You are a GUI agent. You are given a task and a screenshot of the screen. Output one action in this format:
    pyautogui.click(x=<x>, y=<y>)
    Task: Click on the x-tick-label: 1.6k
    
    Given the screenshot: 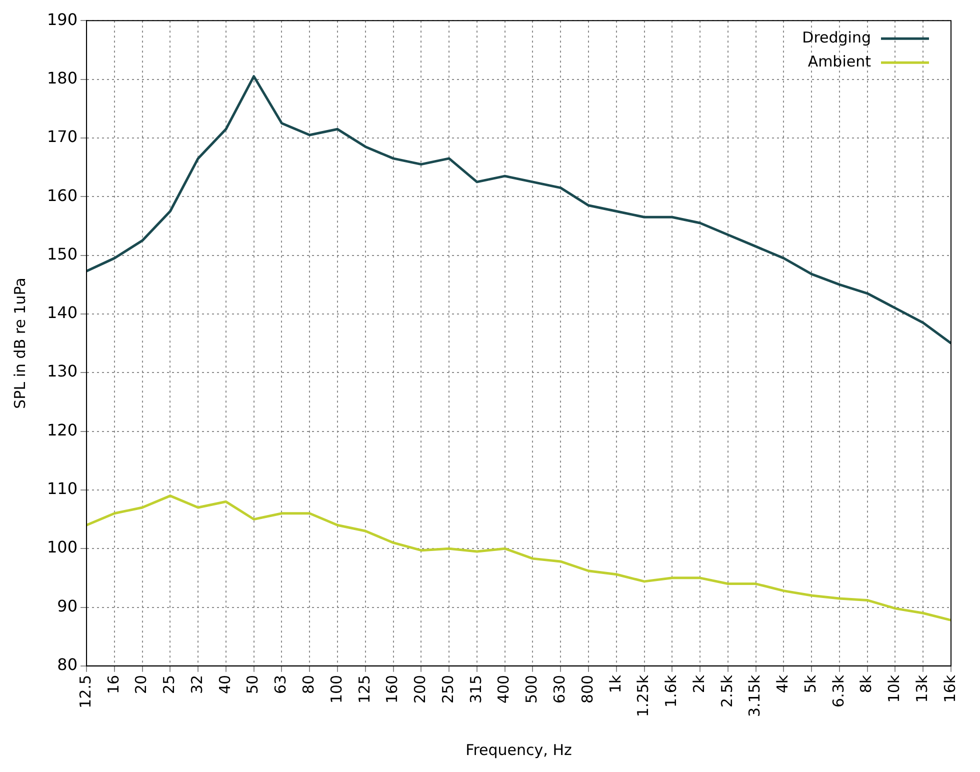 What is the action you would take?
    pyautogui.click(x=671, y=691)
    